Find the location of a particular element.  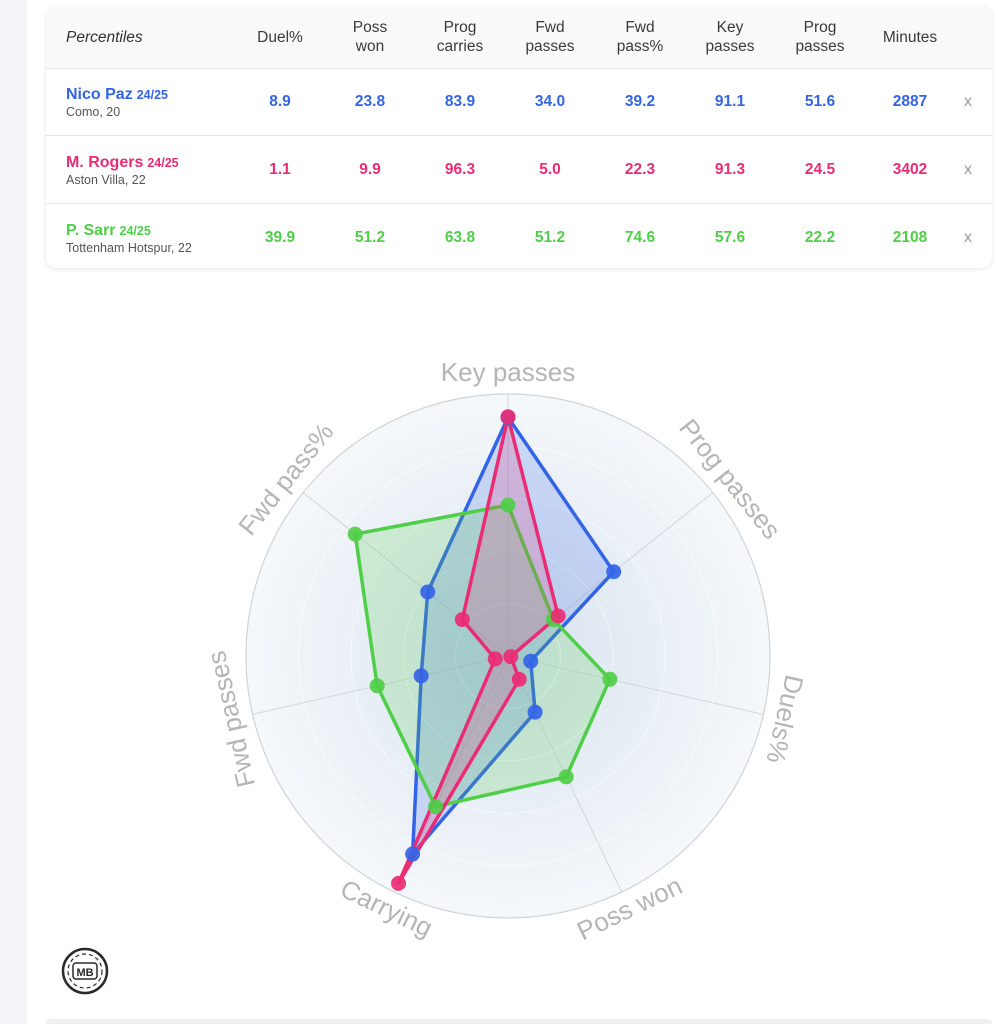

header-fwd-pass-pct: Fwd pass% is located at coordinates (640, 37).